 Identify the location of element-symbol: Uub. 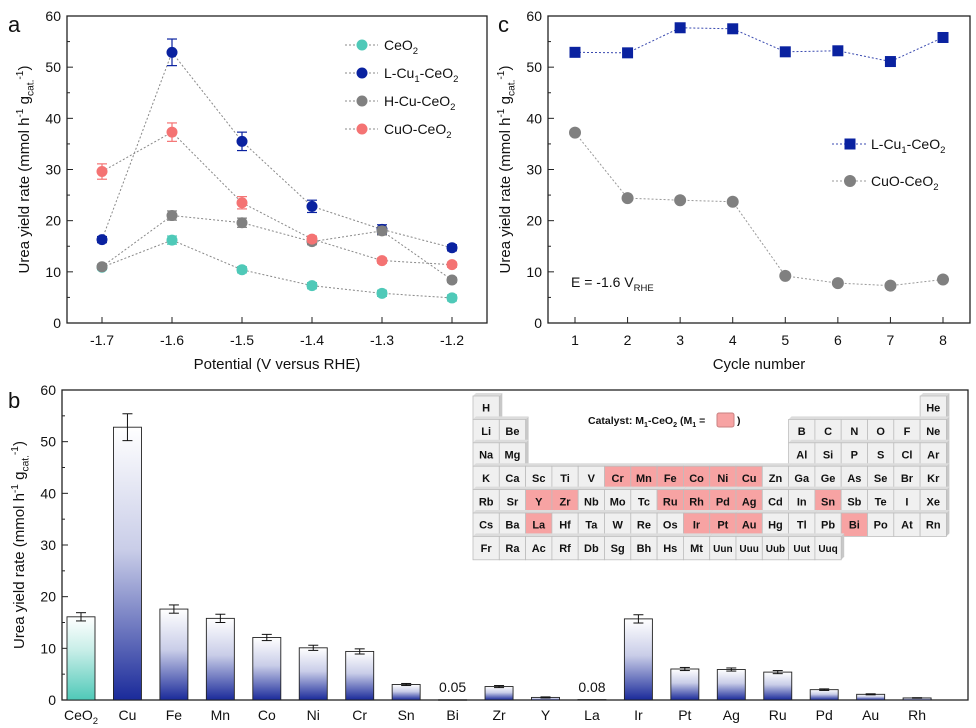
(775, 549).